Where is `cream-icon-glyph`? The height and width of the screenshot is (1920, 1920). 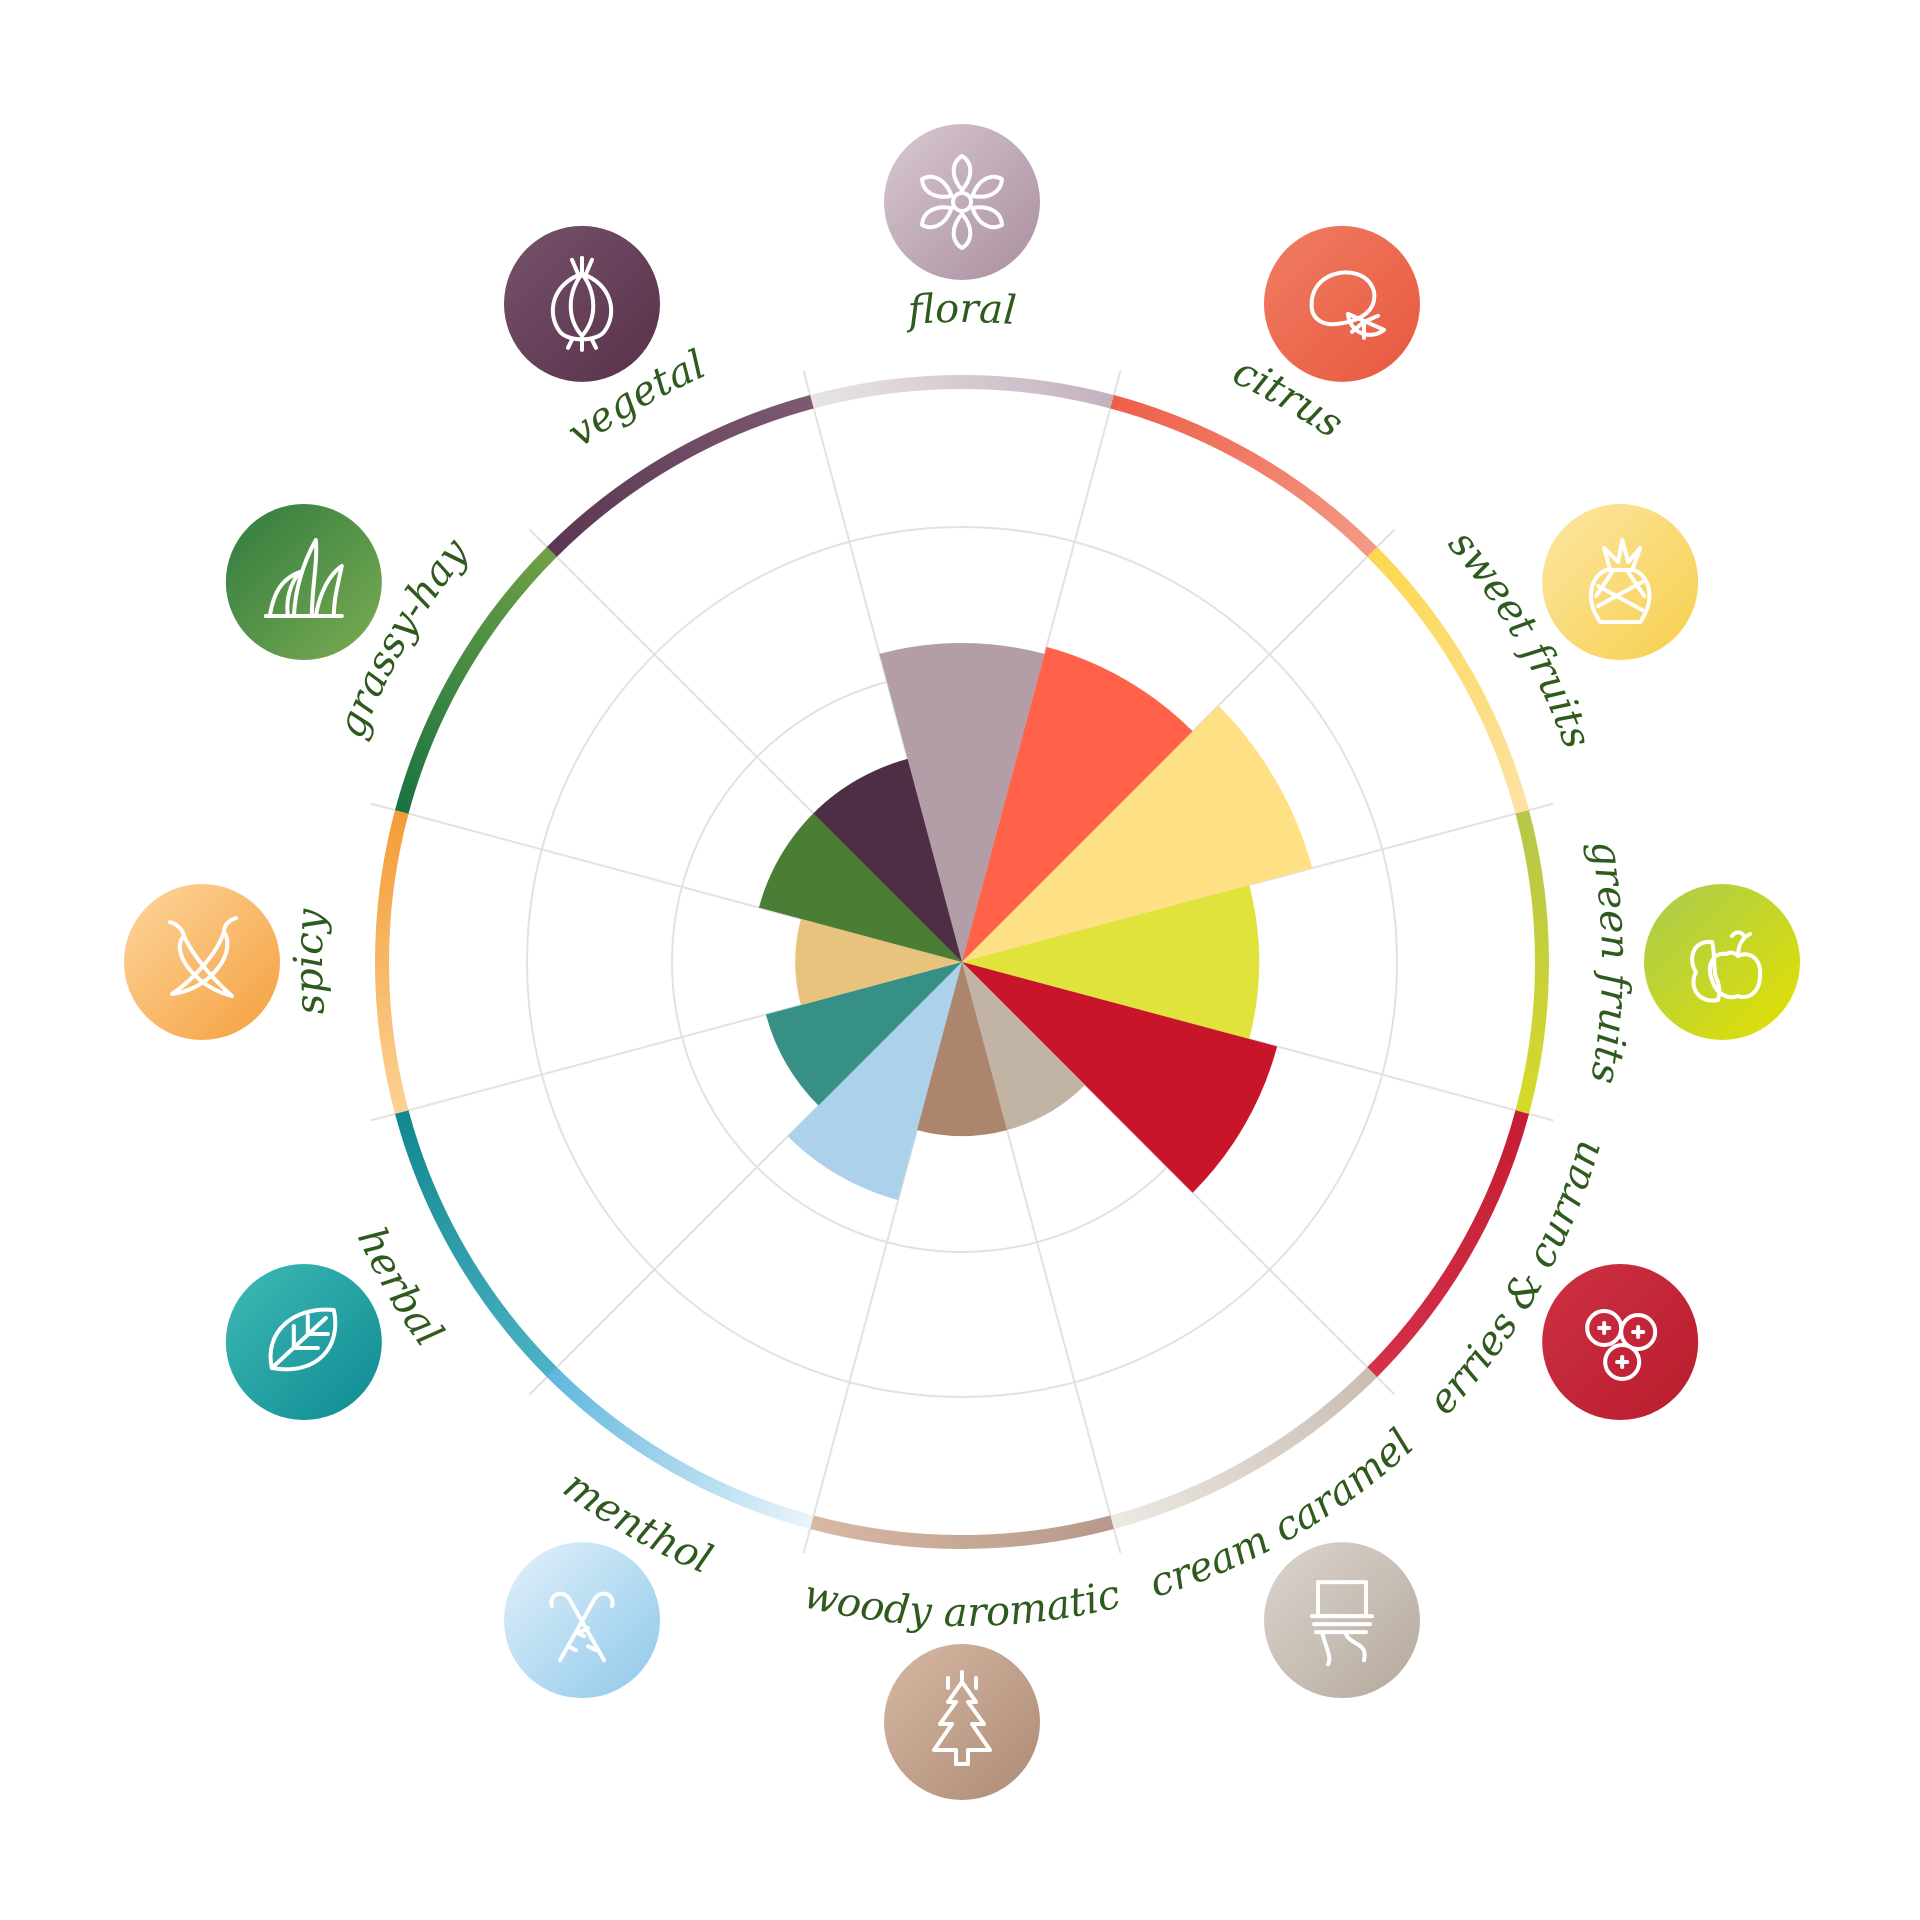
cream-icon-glyph is located at coordinates (1342, 1623).